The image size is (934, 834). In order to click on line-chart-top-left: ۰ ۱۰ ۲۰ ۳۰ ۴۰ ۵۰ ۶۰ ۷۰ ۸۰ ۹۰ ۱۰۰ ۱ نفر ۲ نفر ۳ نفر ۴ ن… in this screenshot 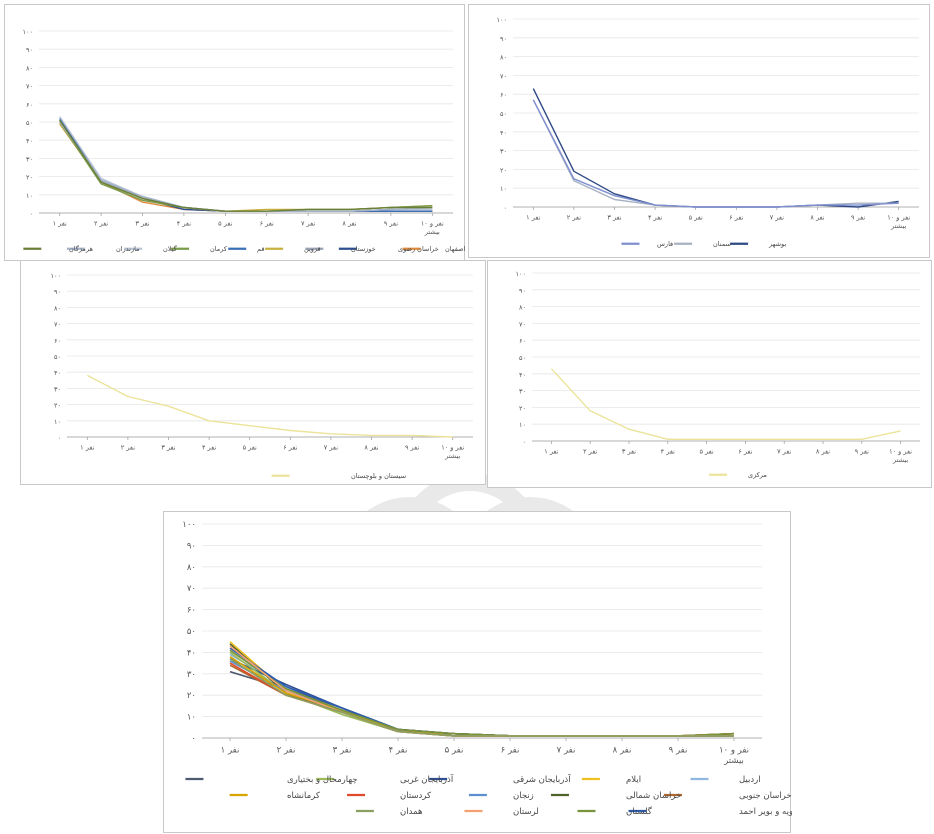, I will do `click(244, 140)`.